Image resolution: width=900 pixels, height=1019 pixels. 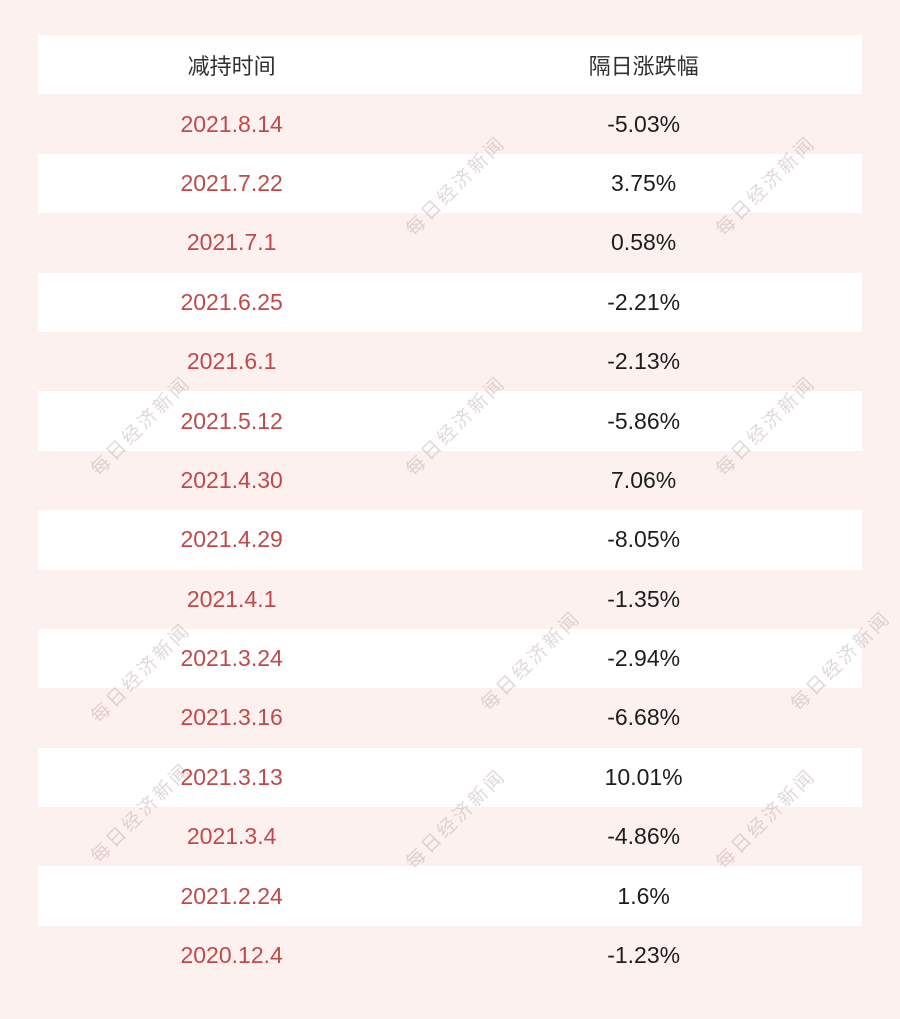 What do you see at coordinates (450, 599) in the screenshot?
I see `table-row: 2021.4.1 -1.35%` at bounding box center [450, 599].